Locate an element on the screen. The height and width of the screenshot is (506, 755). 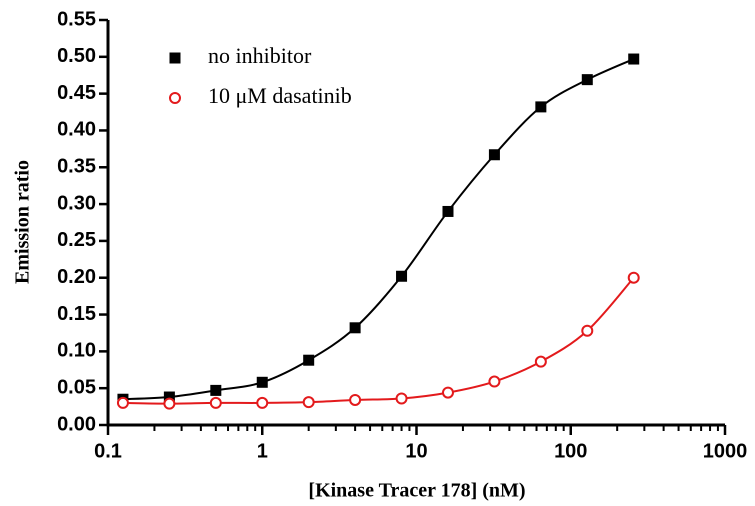
y-tick-label: 0.30 is located at coordinates (76, 203).